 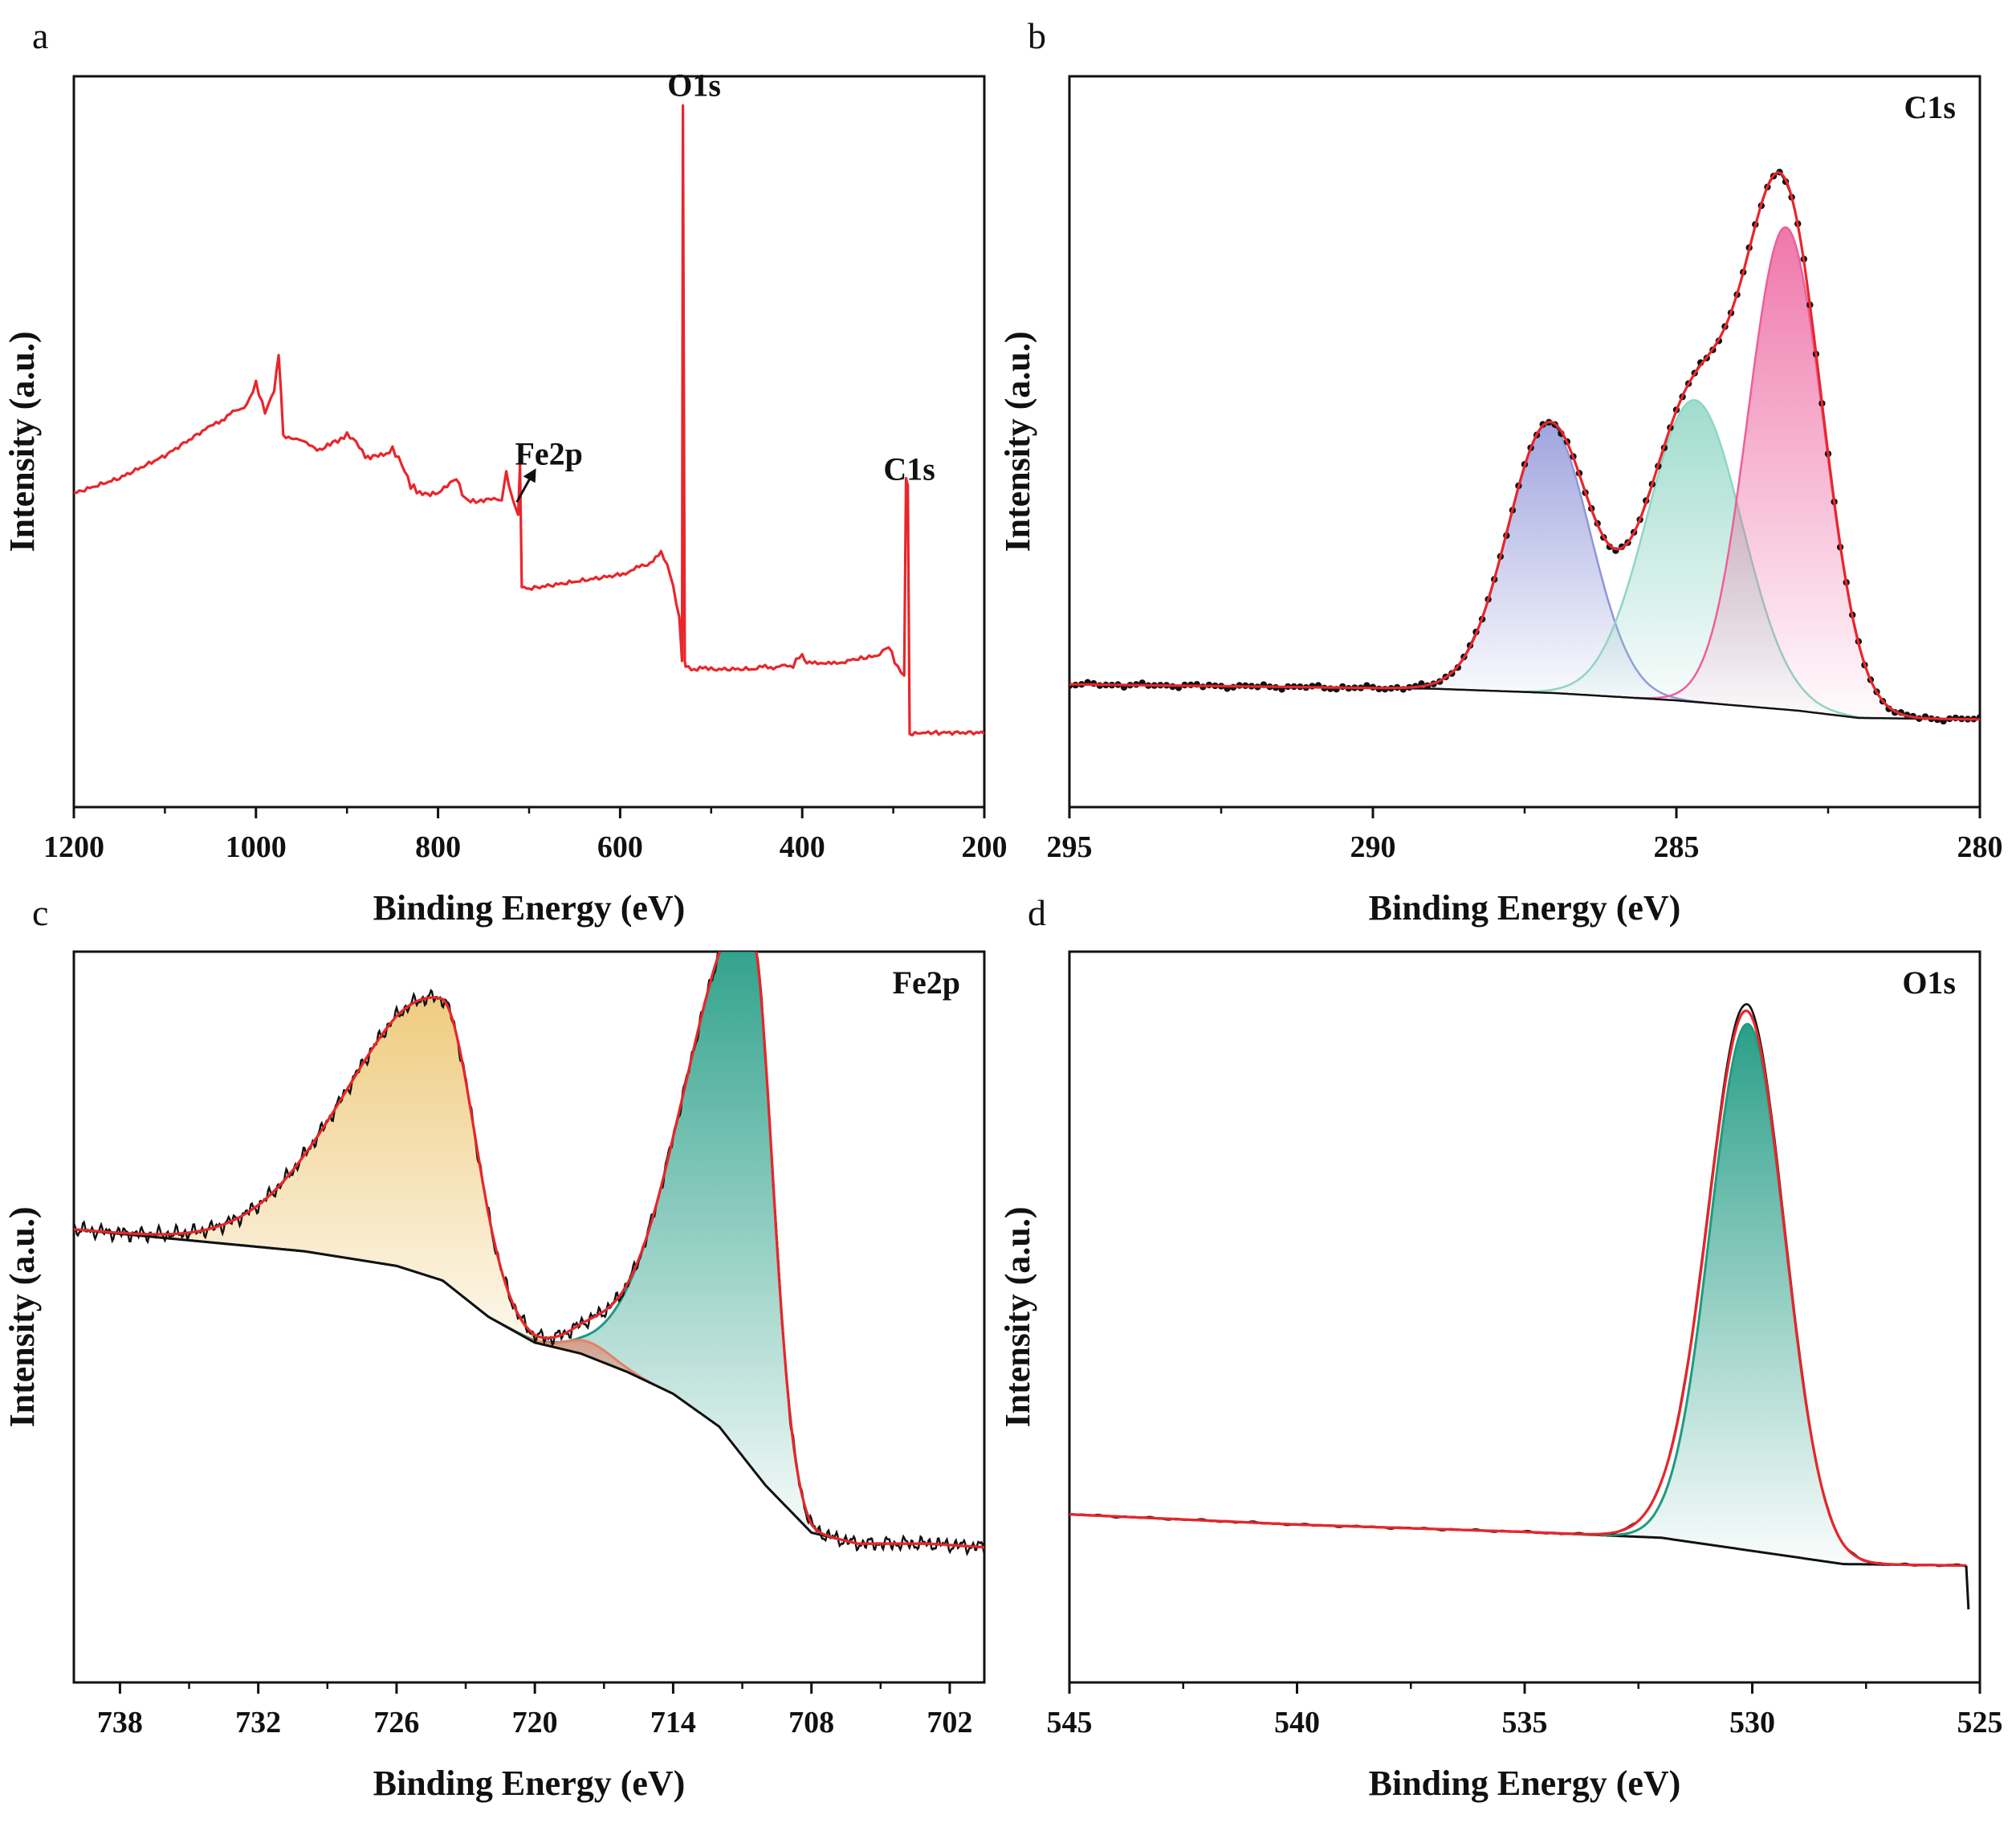 What do you see at coordinates (1980, 847) in the screenshot?
I see `x-tick-label-b-3: 280` at bounding box center [1980, 847].